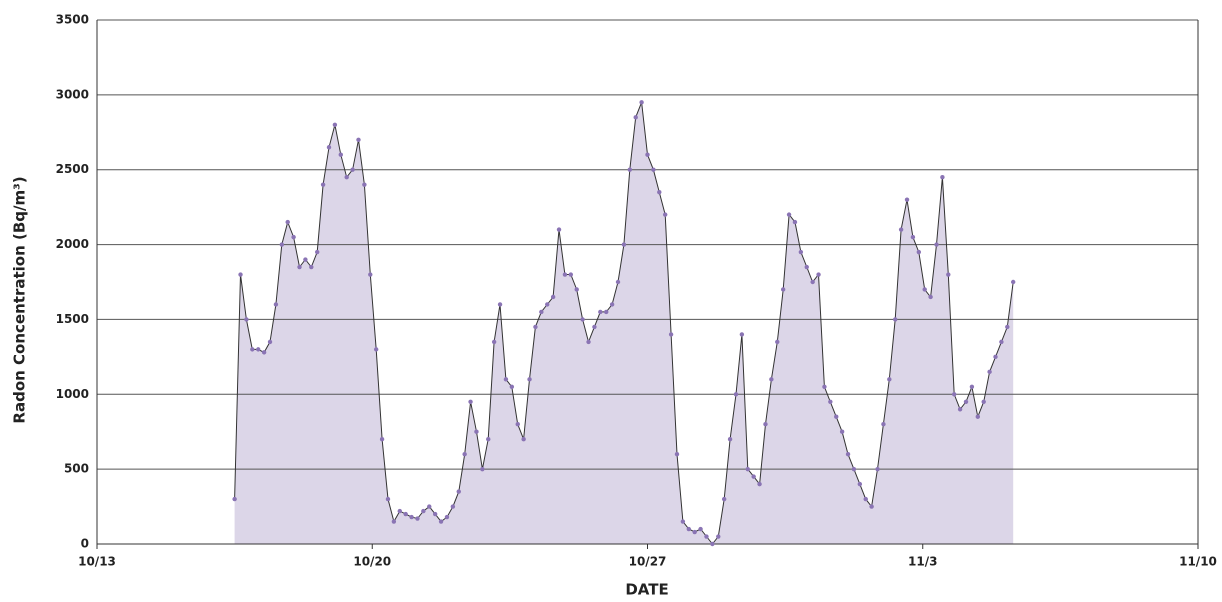  Describe the element at coordinates (76, 469) in the screenshot. I see `y-tick-label: 500` at that location.